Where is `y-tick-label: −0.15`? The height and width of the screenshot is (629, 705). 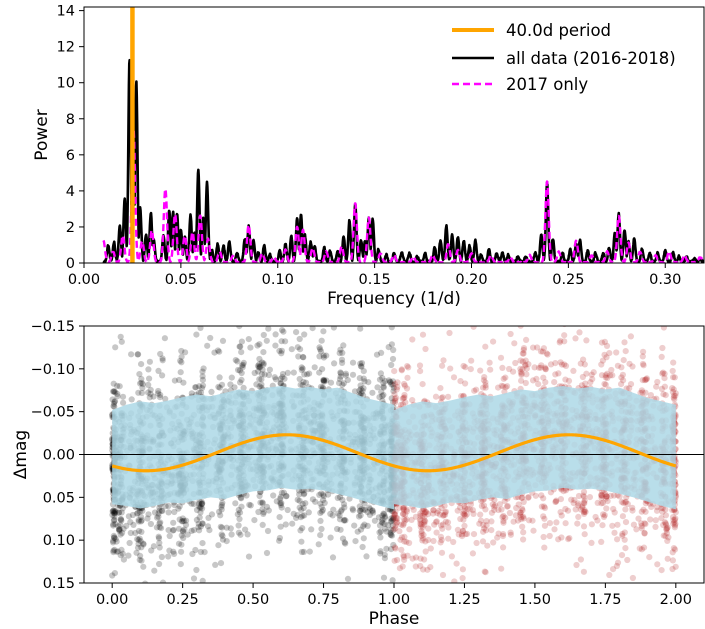
y-tick-label: −0.15 is located at coordinates (53, 327).